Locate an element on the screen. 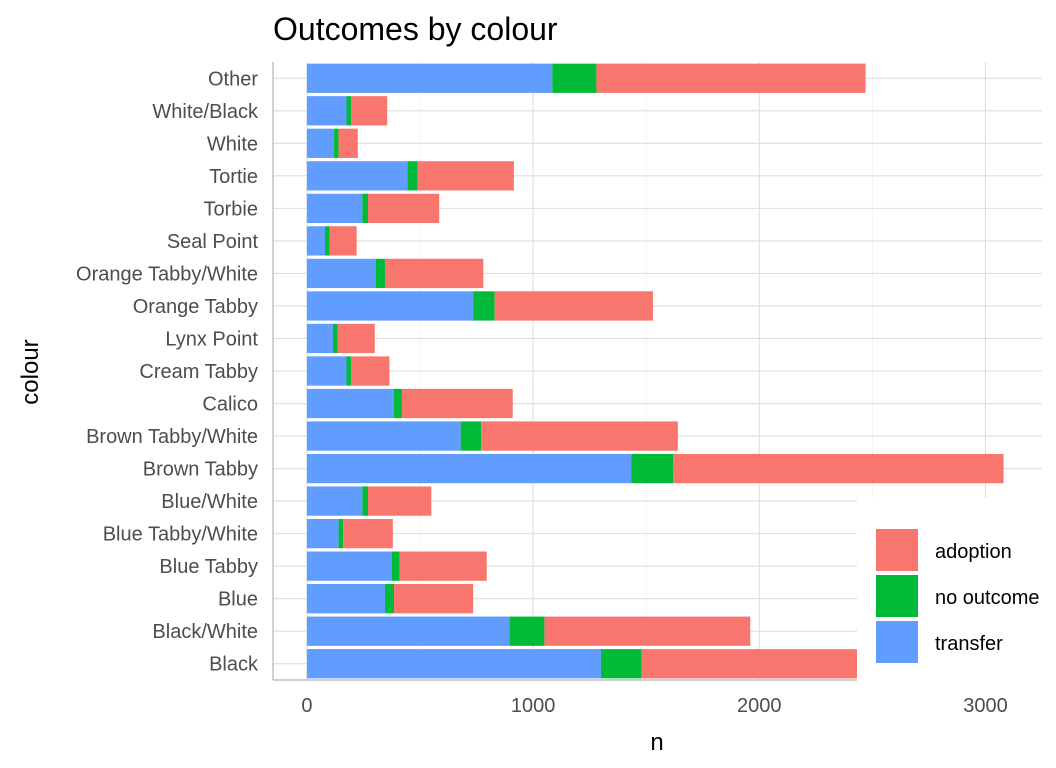 The height and width of the screenshot is (768, 1056). y-tick-label: Seal Point is located at coordinates (213, 242).